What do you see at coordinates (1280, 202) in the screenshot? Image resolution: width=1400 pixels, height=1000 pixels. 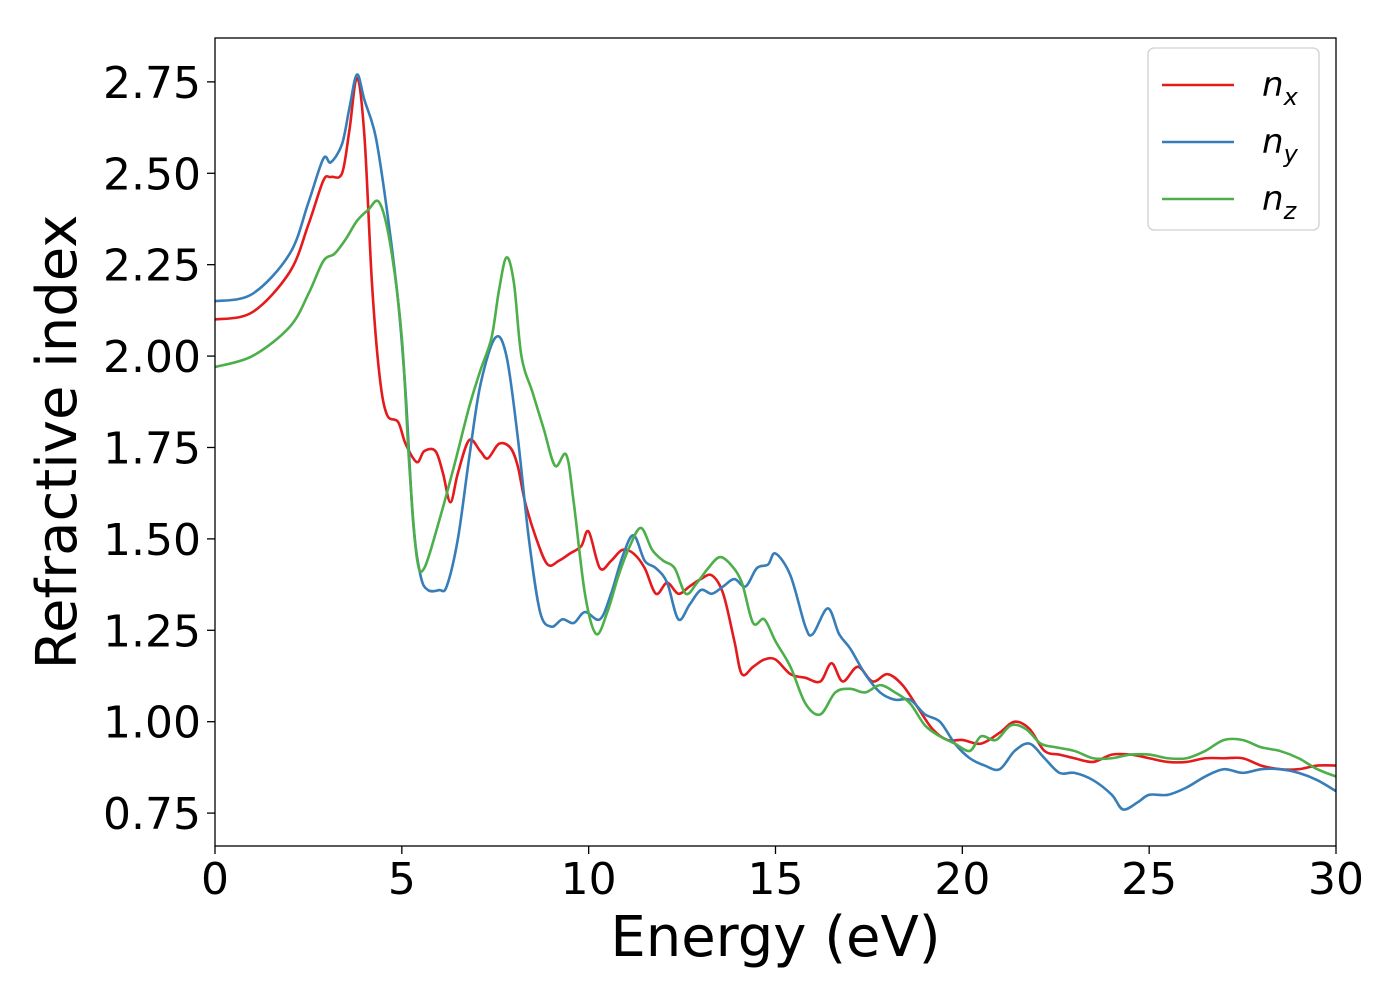 I see `legend-entry: nz` at bounding box center [1280, 202].